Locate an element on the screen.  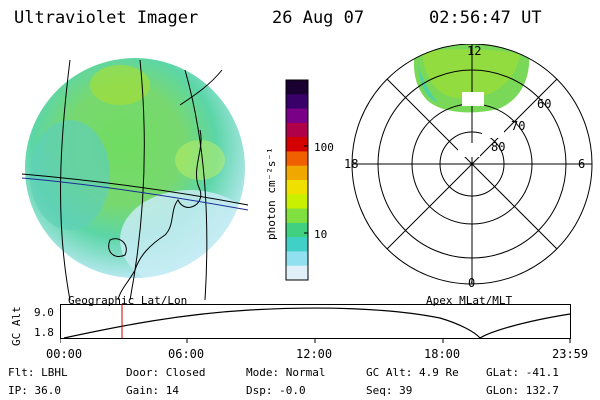
altitude-curve is located at coordinates (317, 323).